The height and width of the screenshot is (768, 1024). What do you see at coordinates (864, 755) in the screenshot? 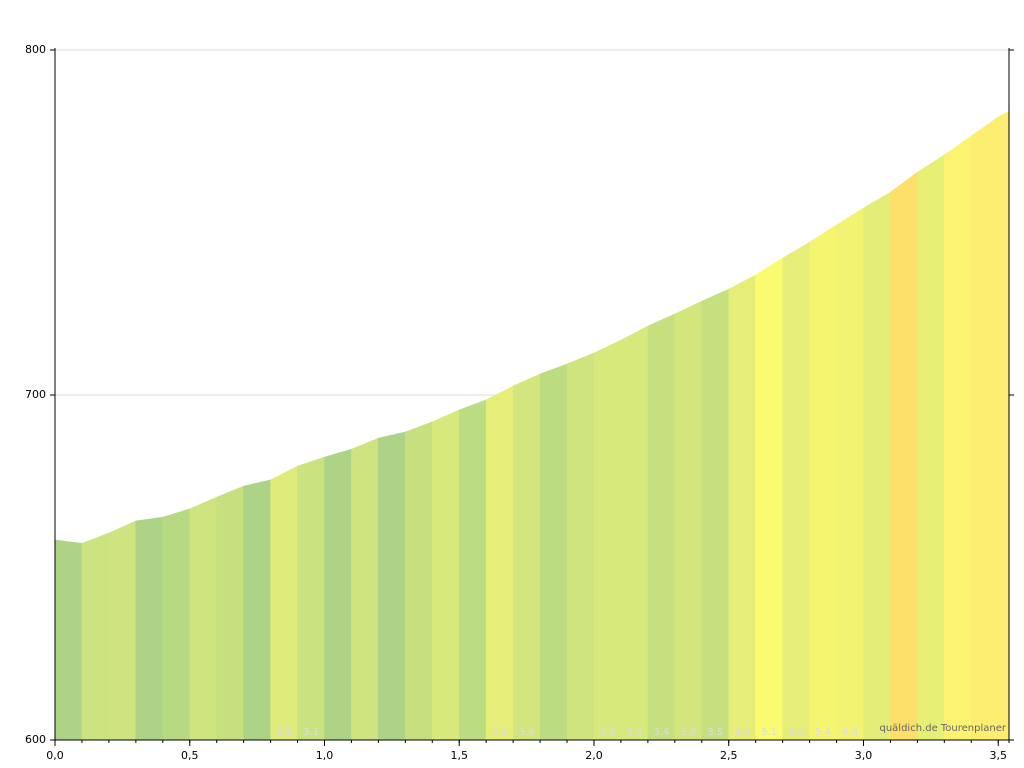
I see `x-tick-label: 3,0` at bounding box center [864, 755].